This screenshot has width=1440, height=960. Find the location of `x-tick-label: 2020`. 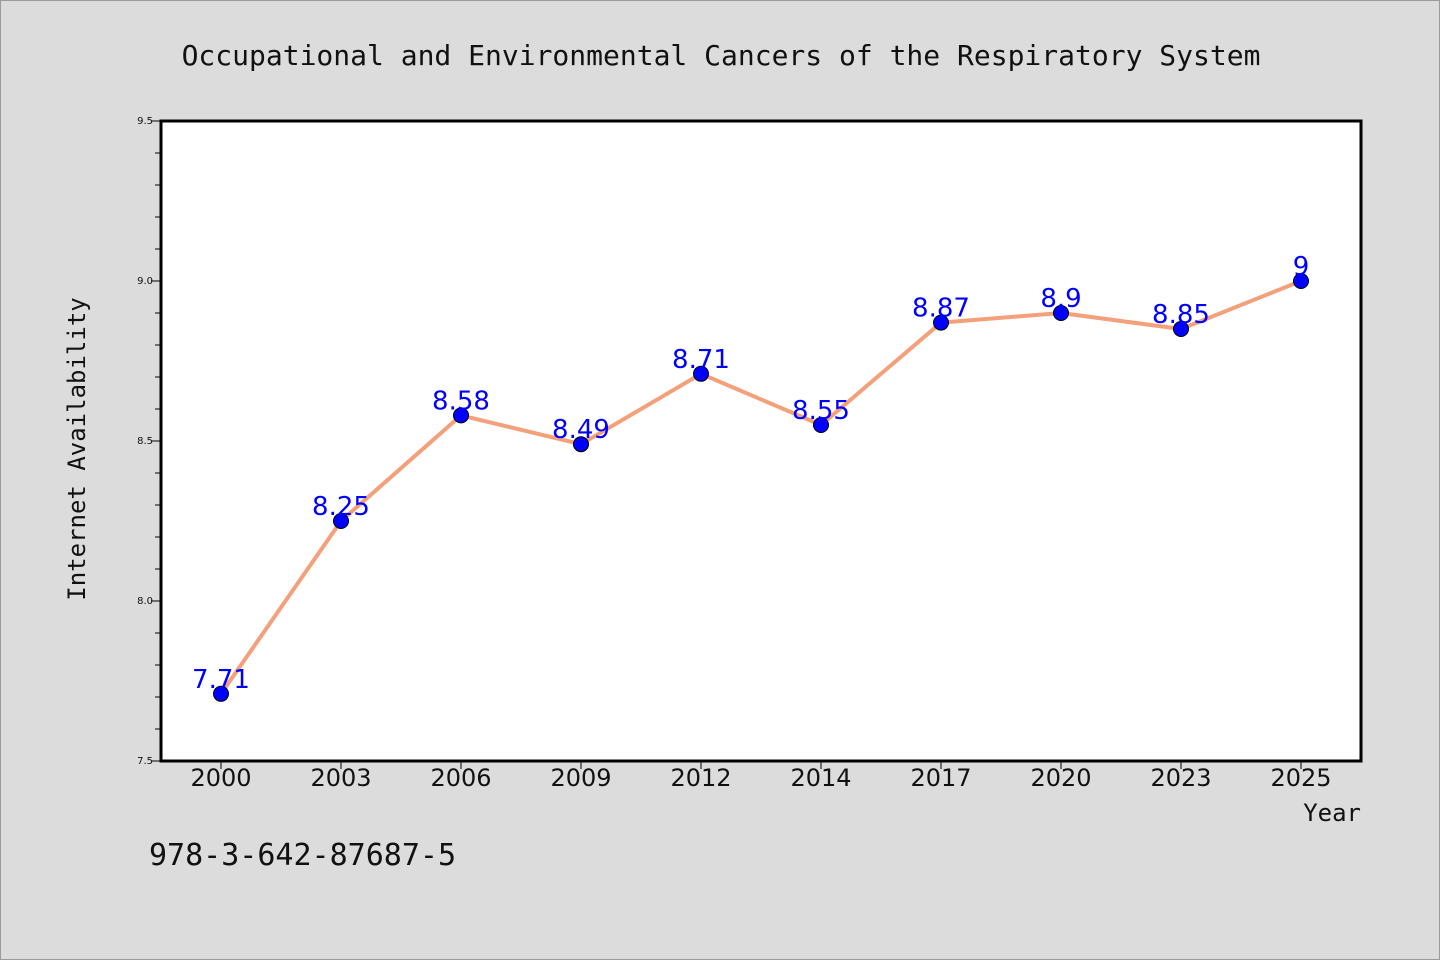

x-tick-label: 2020 is located at coordinates (1060, 778).